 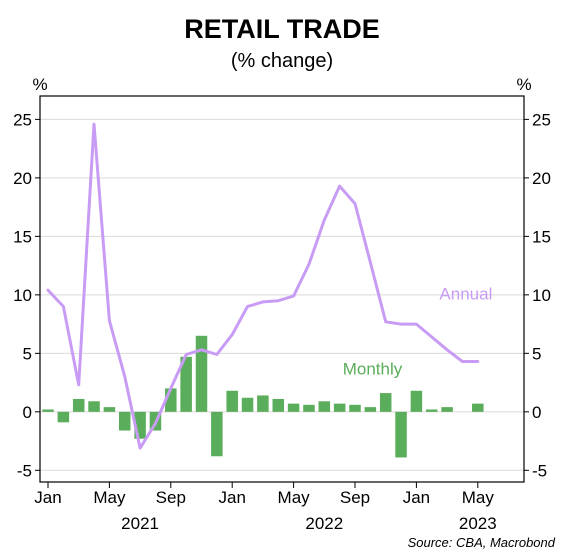 I want to click on source-note: Source: CBA, Macrobond, so click(x=482, y=542).